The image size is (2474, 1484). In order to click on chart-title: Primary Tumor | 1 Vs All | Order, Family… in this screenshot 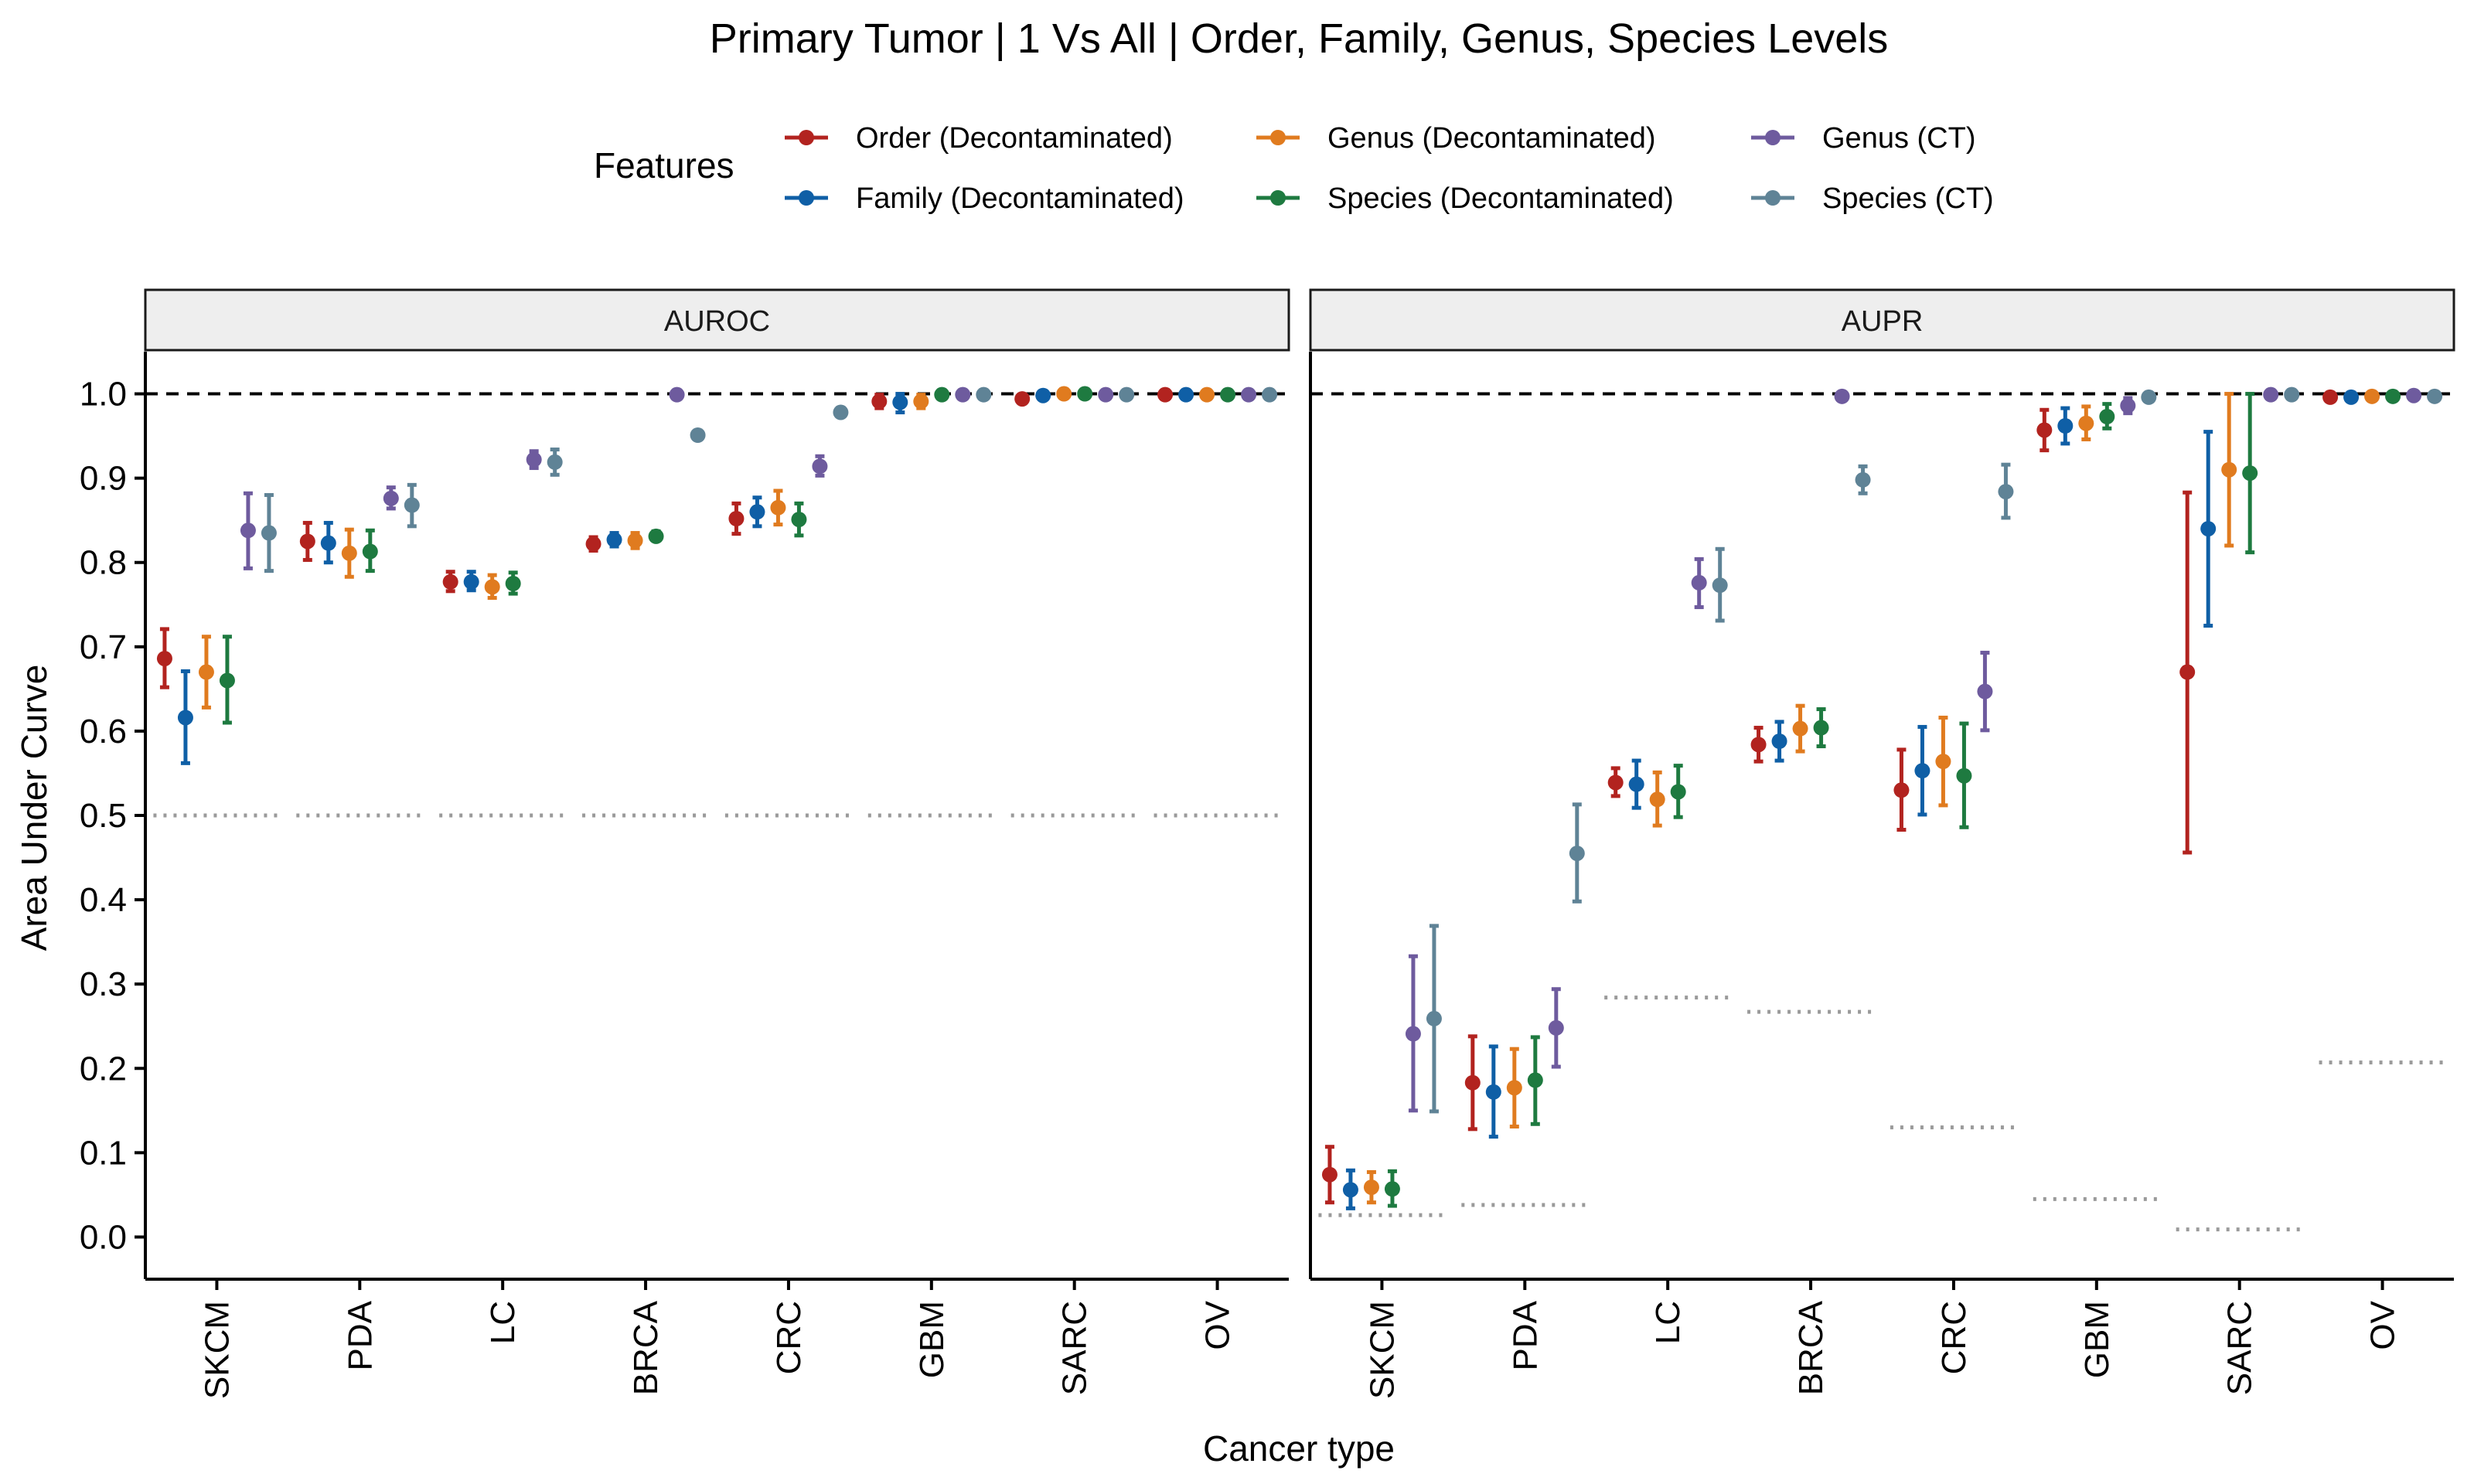, I will do `click(1299, 38)`.